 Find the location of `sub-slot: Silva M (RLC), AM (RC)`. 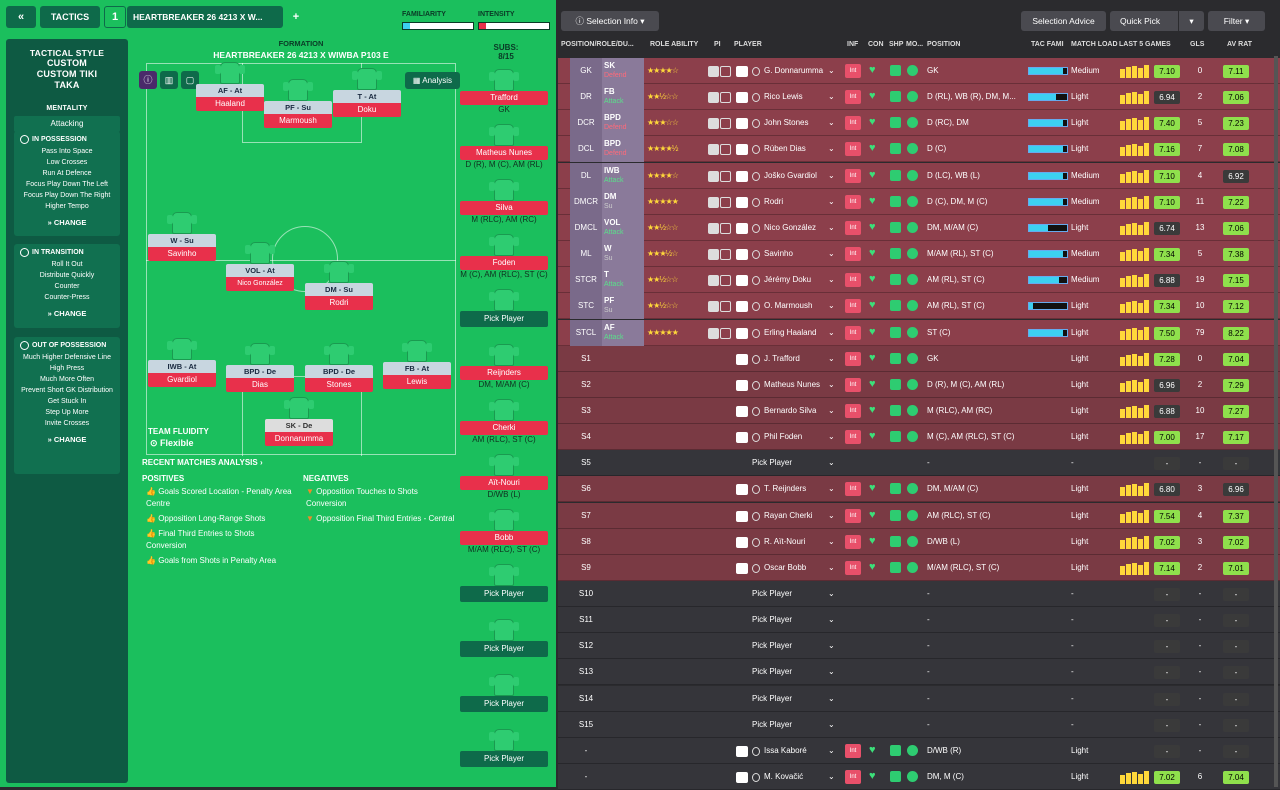

sub-slot: Silva M (RLC), AM (RC) is located at coordinates (504, 202).